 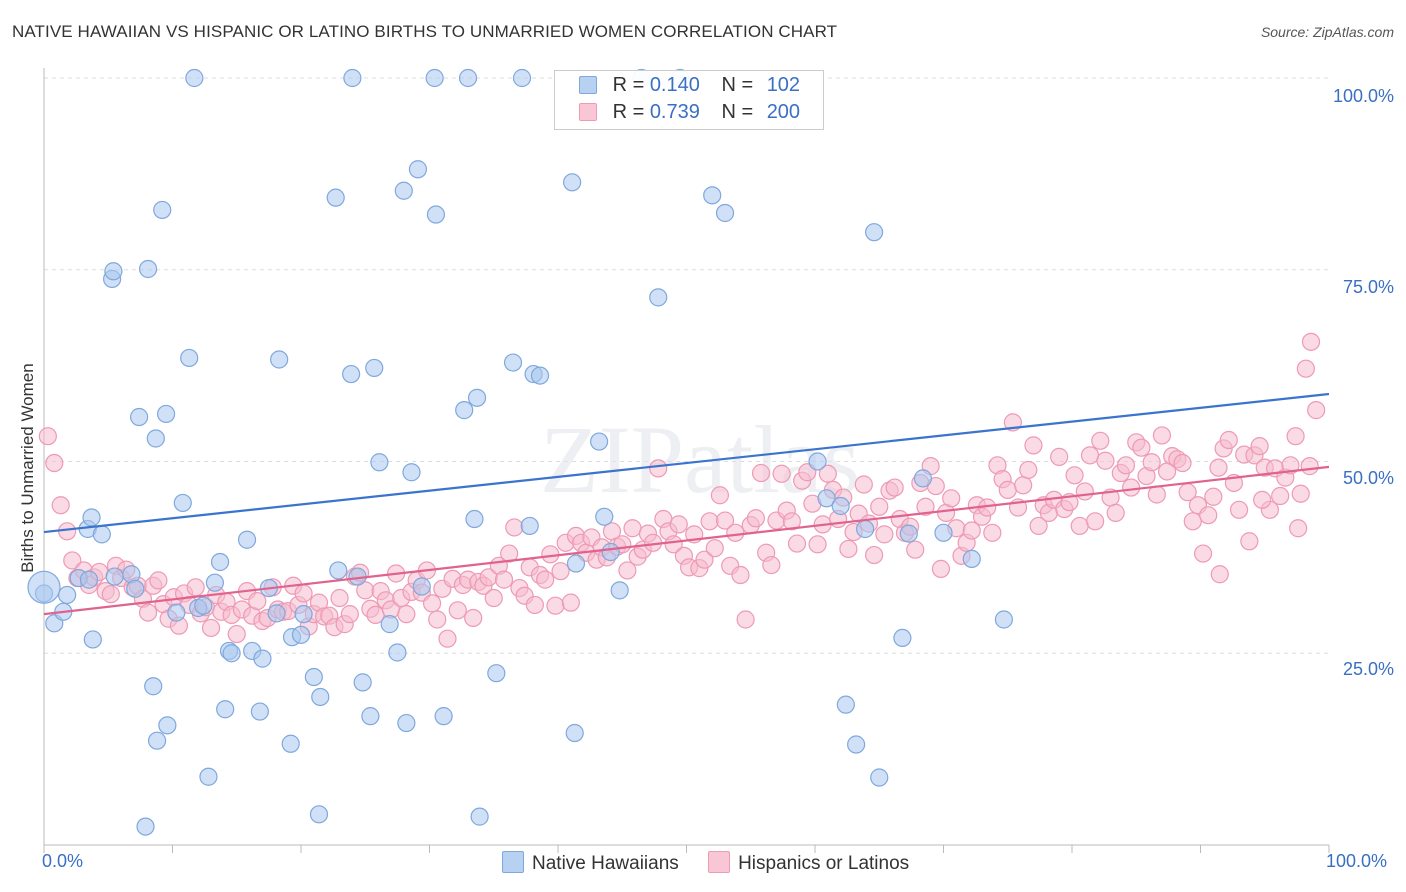 I want to click on legend-row-native-hawaiians: R = 0.140 N = 102, so click(x=689, y=86).